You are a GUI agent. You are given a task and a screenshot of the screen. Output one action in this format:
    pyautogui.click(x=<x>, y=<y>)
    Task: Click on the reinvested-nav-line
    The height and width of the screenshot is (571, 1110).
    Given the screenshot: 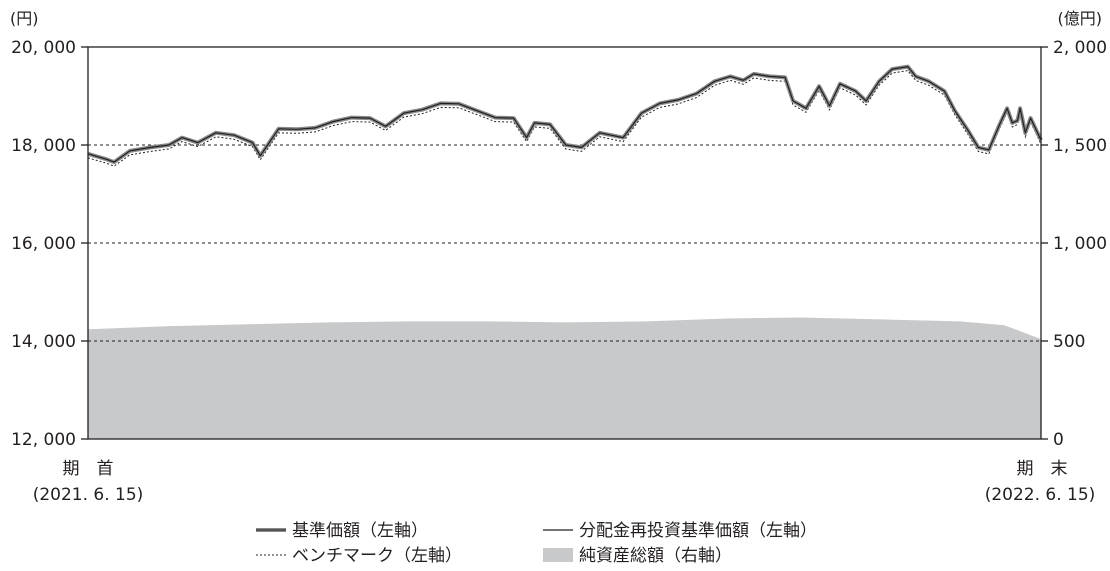 What is the action you would take?
    pyautogui.click(x=564, y=114)
    